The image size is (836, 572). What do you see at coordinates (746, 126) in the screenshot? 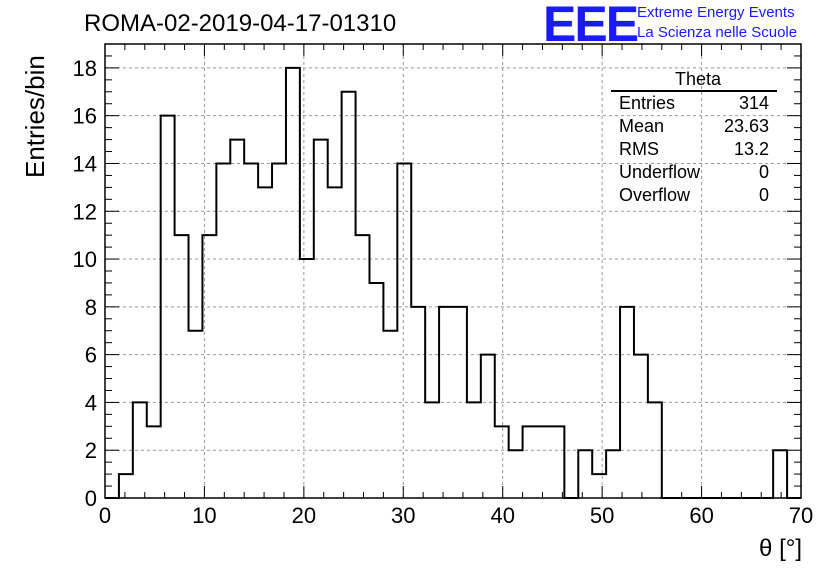
I see `stats-value: 23.63` at bounding box center [746, 126].